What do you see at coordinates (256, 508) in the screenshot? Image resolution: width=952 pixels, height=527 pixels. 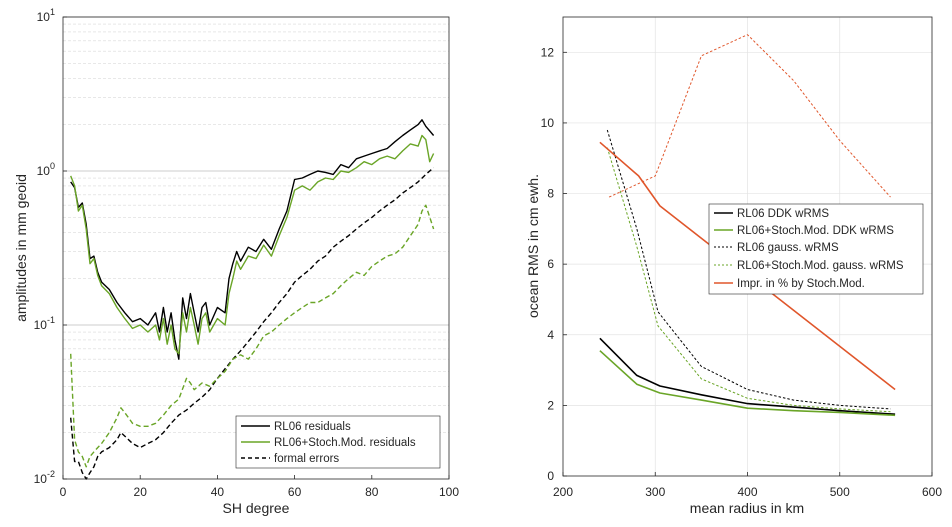 I see `left-x-axis-label: SH degree` at bounding box center [256, 508].